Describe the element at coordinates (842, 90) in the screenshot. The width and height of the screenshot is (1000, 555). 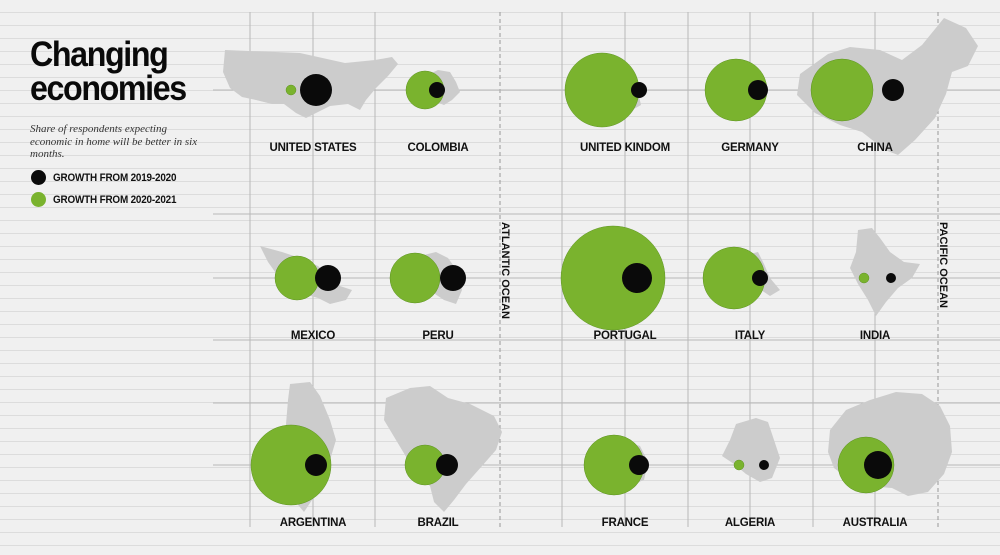
I see `bubble-2020-2021-china` at that location.